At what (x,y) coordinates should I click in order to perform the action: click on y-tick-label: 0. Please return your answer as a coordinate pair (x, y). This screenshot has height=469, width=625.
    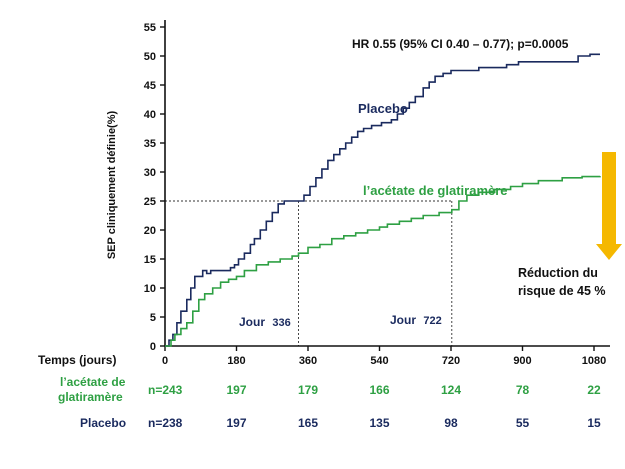
    Looking at the image, I should click on (153, 347).